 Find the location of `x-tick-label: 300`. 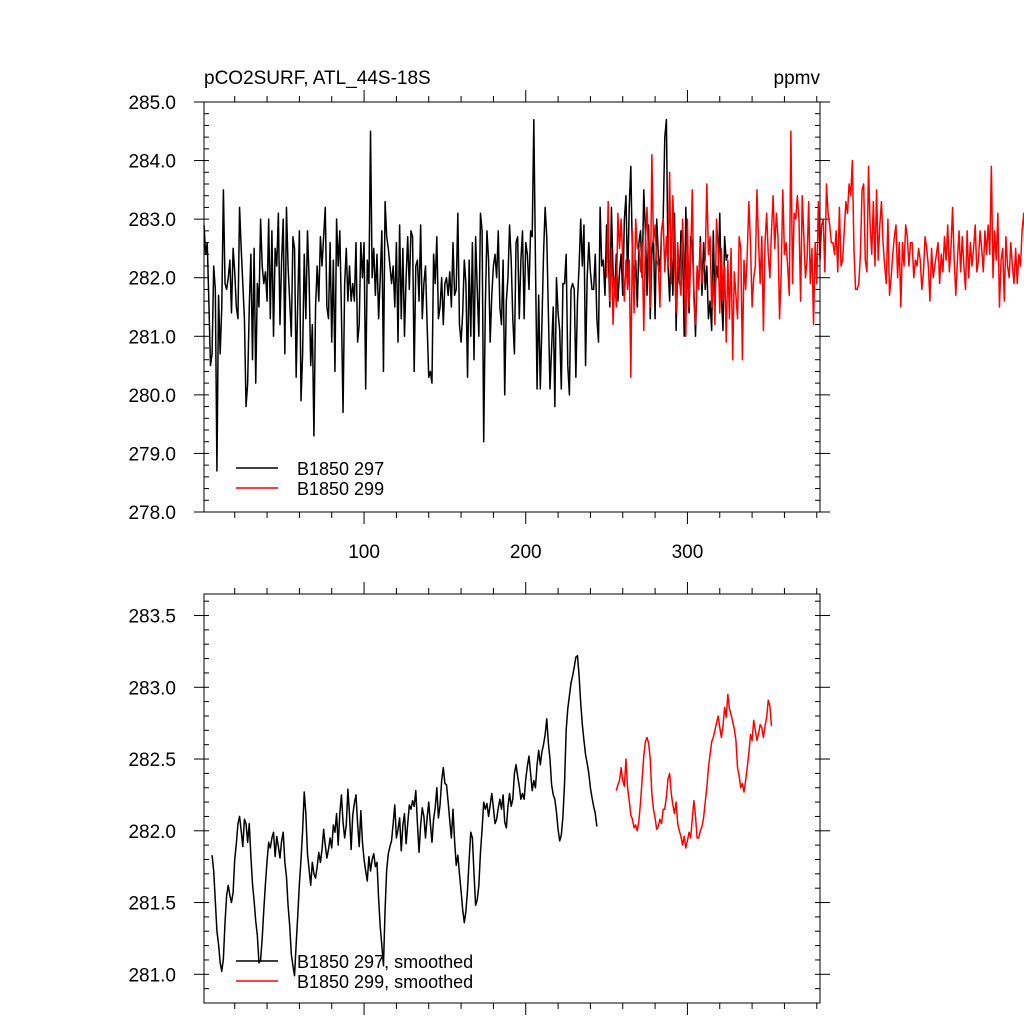

x-tick-label: 300 is located at coordinates (688, 552).